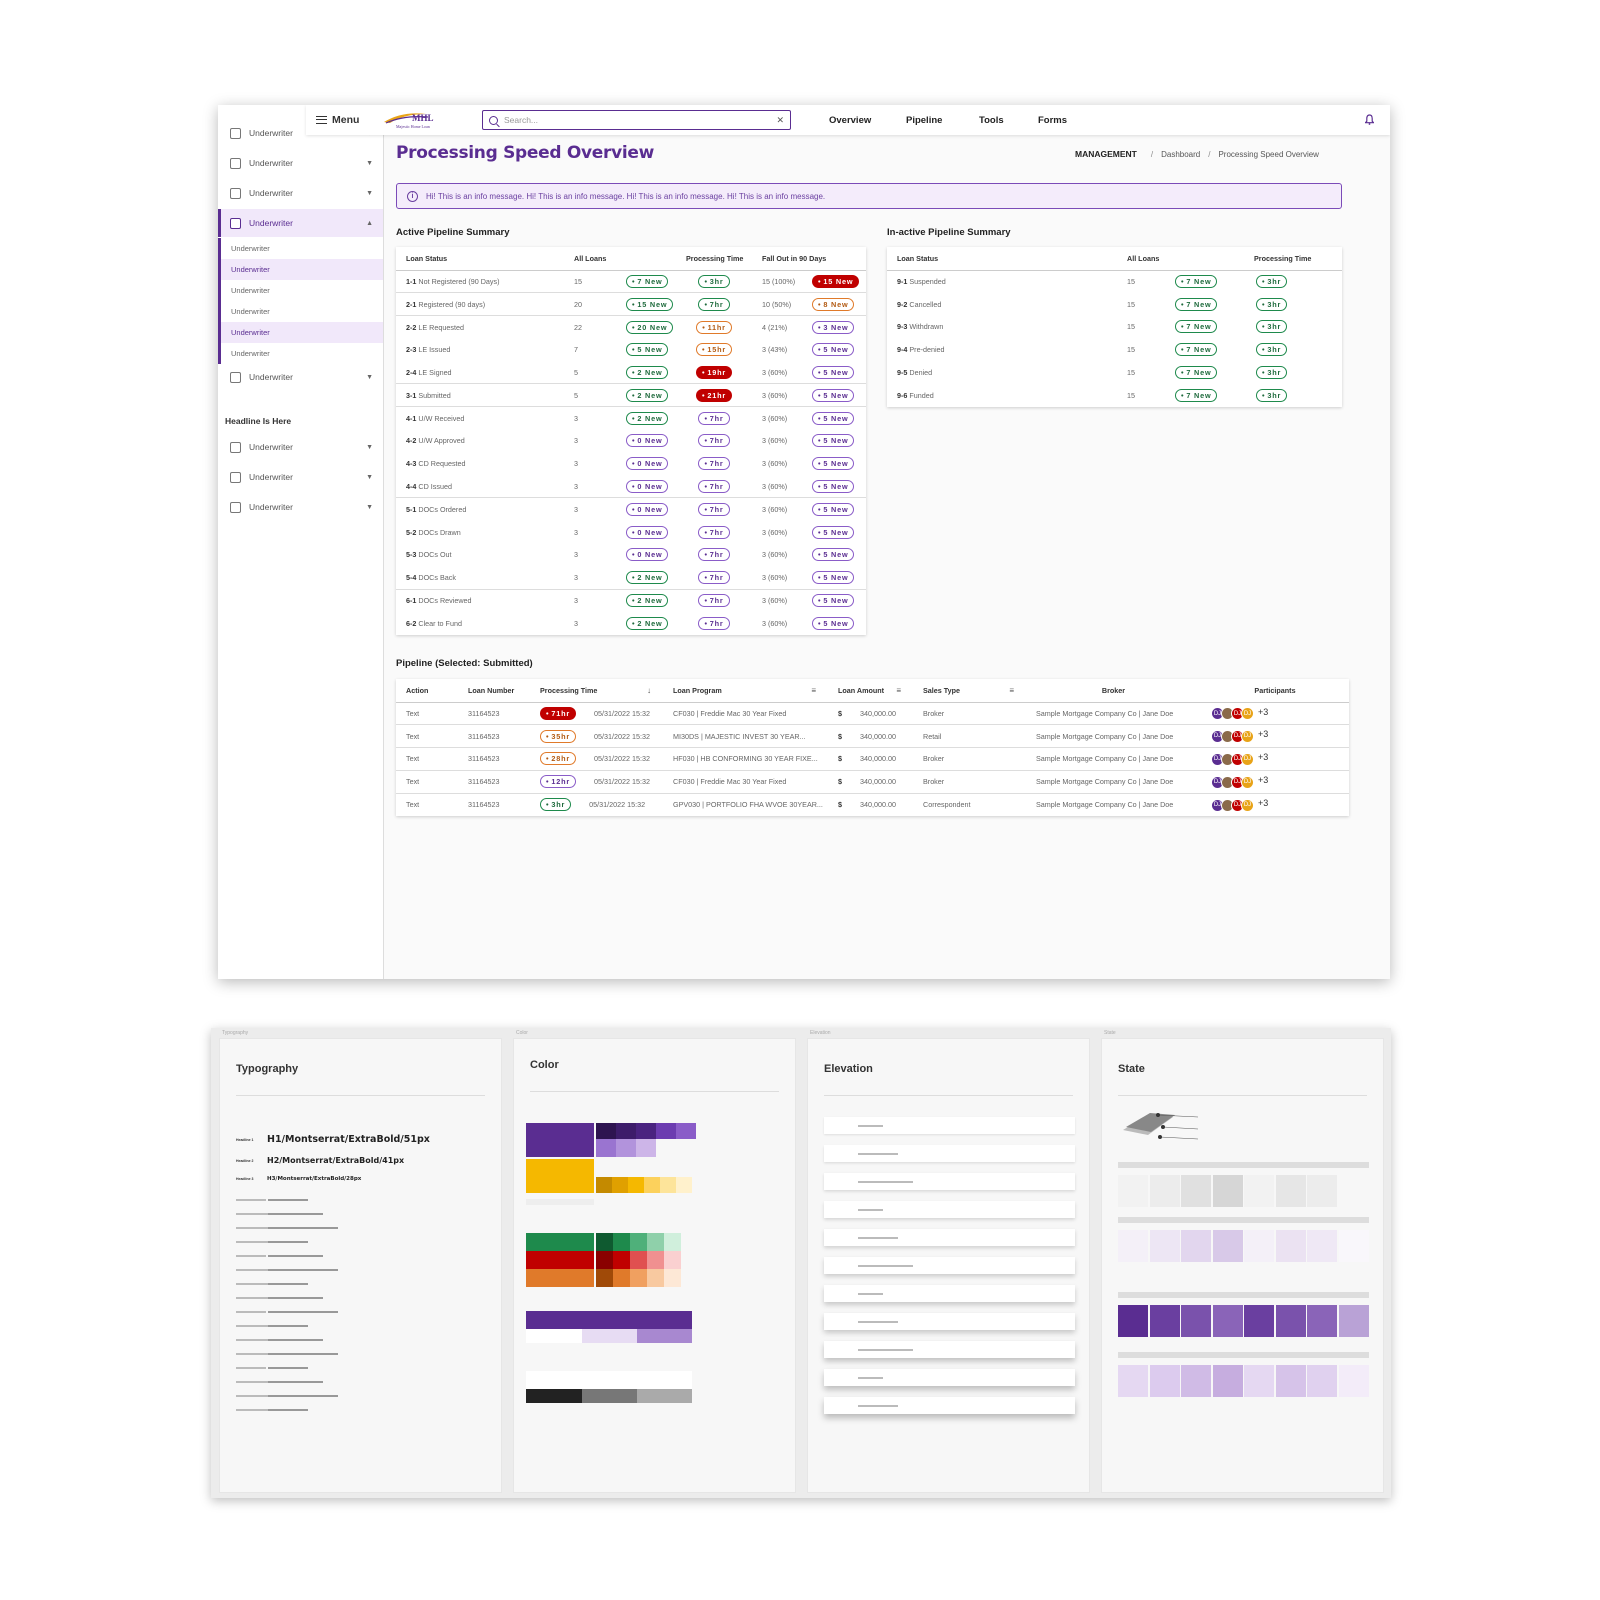 This screenshot has width=1600, height=1600. What do you see at coordinates (1181, 154) in the screenshot?
I see `breadcrumb-dashboard: Dashboard` at bounding box center [1181, 154].